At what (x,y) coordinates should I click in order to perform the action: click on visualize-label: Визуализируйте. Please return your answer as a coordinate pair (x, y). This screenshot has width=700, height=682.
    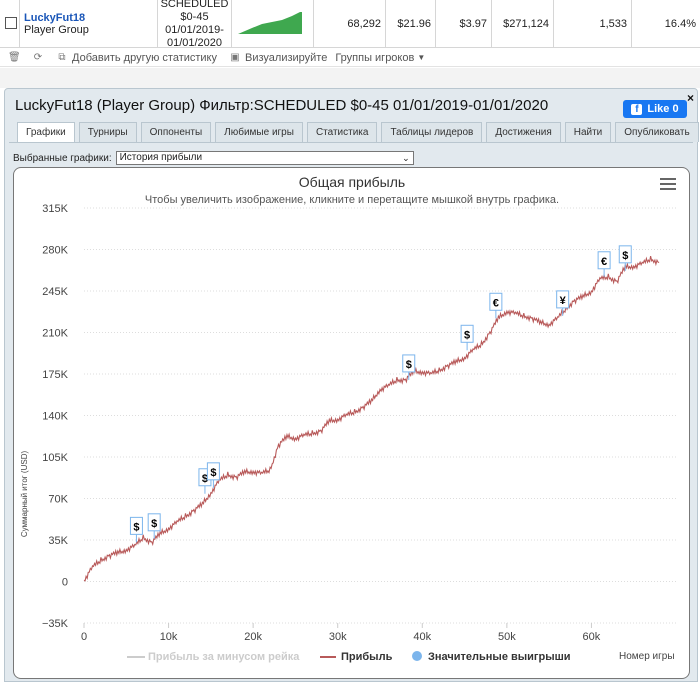
    Looking at the image, I should click on (286, 57).